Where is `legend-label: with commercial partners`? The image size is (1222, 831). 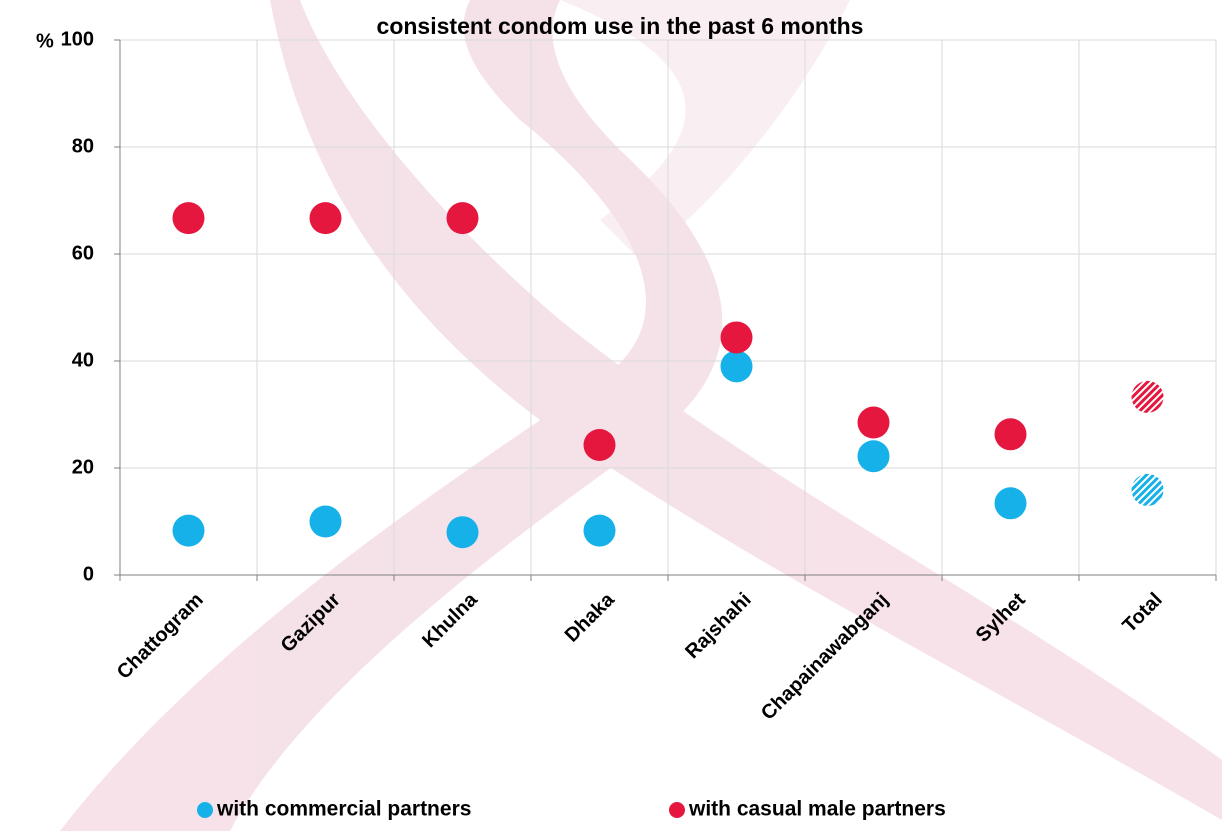 legend-label: with commercial partners is located at coordinates (343, 809).